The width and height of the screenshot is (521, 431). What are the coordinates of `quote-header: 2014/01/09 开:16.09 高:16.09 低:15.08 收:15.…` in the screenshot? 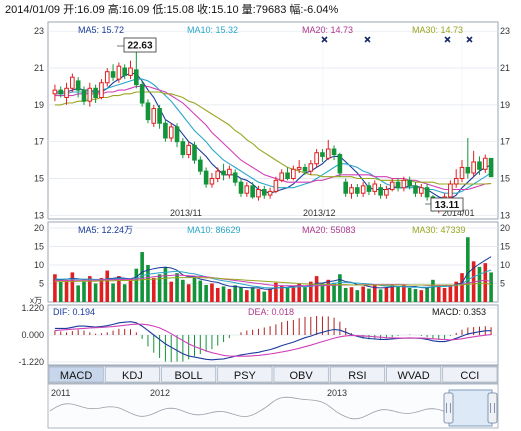 It's located at (171, 9).